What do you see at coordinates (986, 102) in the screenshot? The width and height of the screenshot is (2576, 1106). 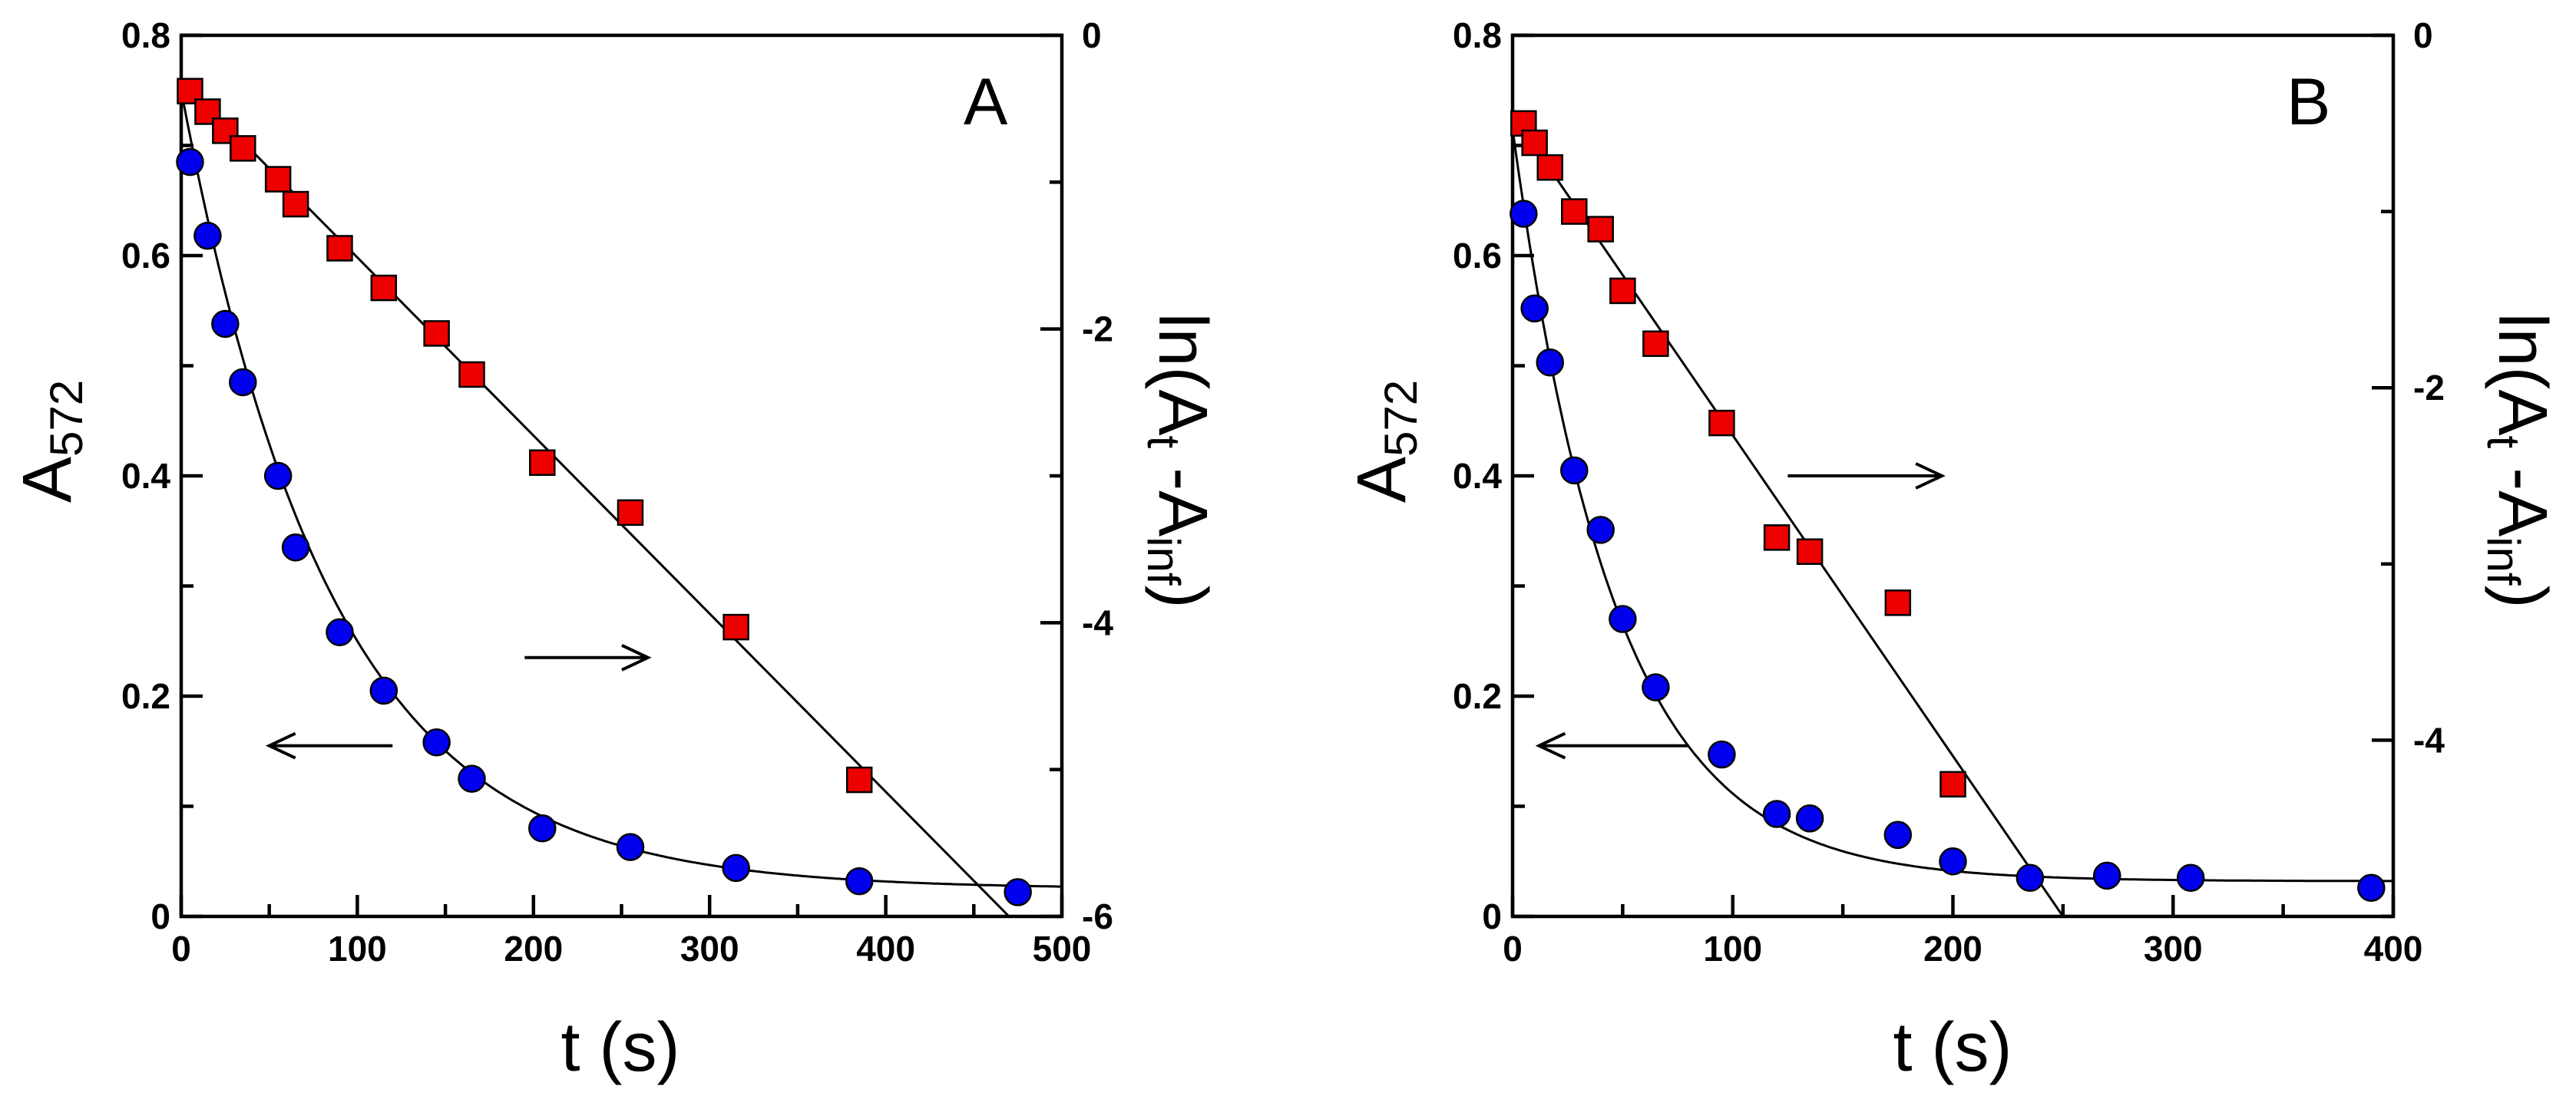 I see `panel-label: A` at bounding box center [986, 102].